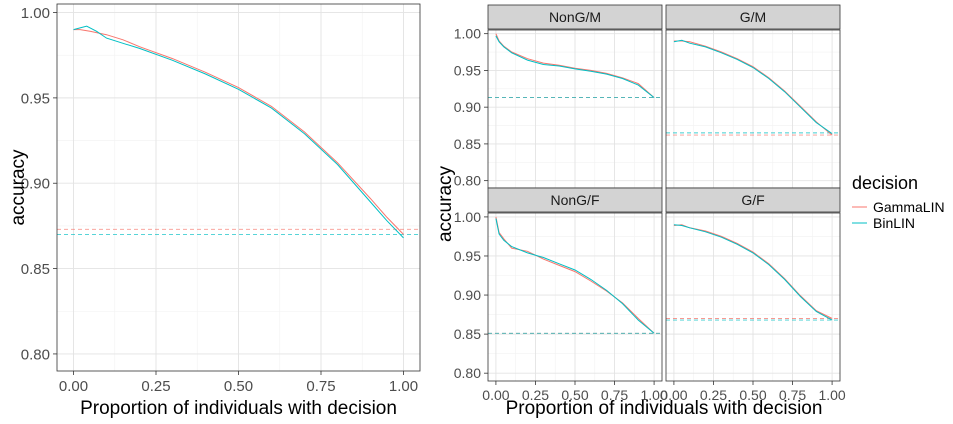 The height and width of the screenshot is (424, 953). I want to click on facet-g-f-strip, so click(753, 200).